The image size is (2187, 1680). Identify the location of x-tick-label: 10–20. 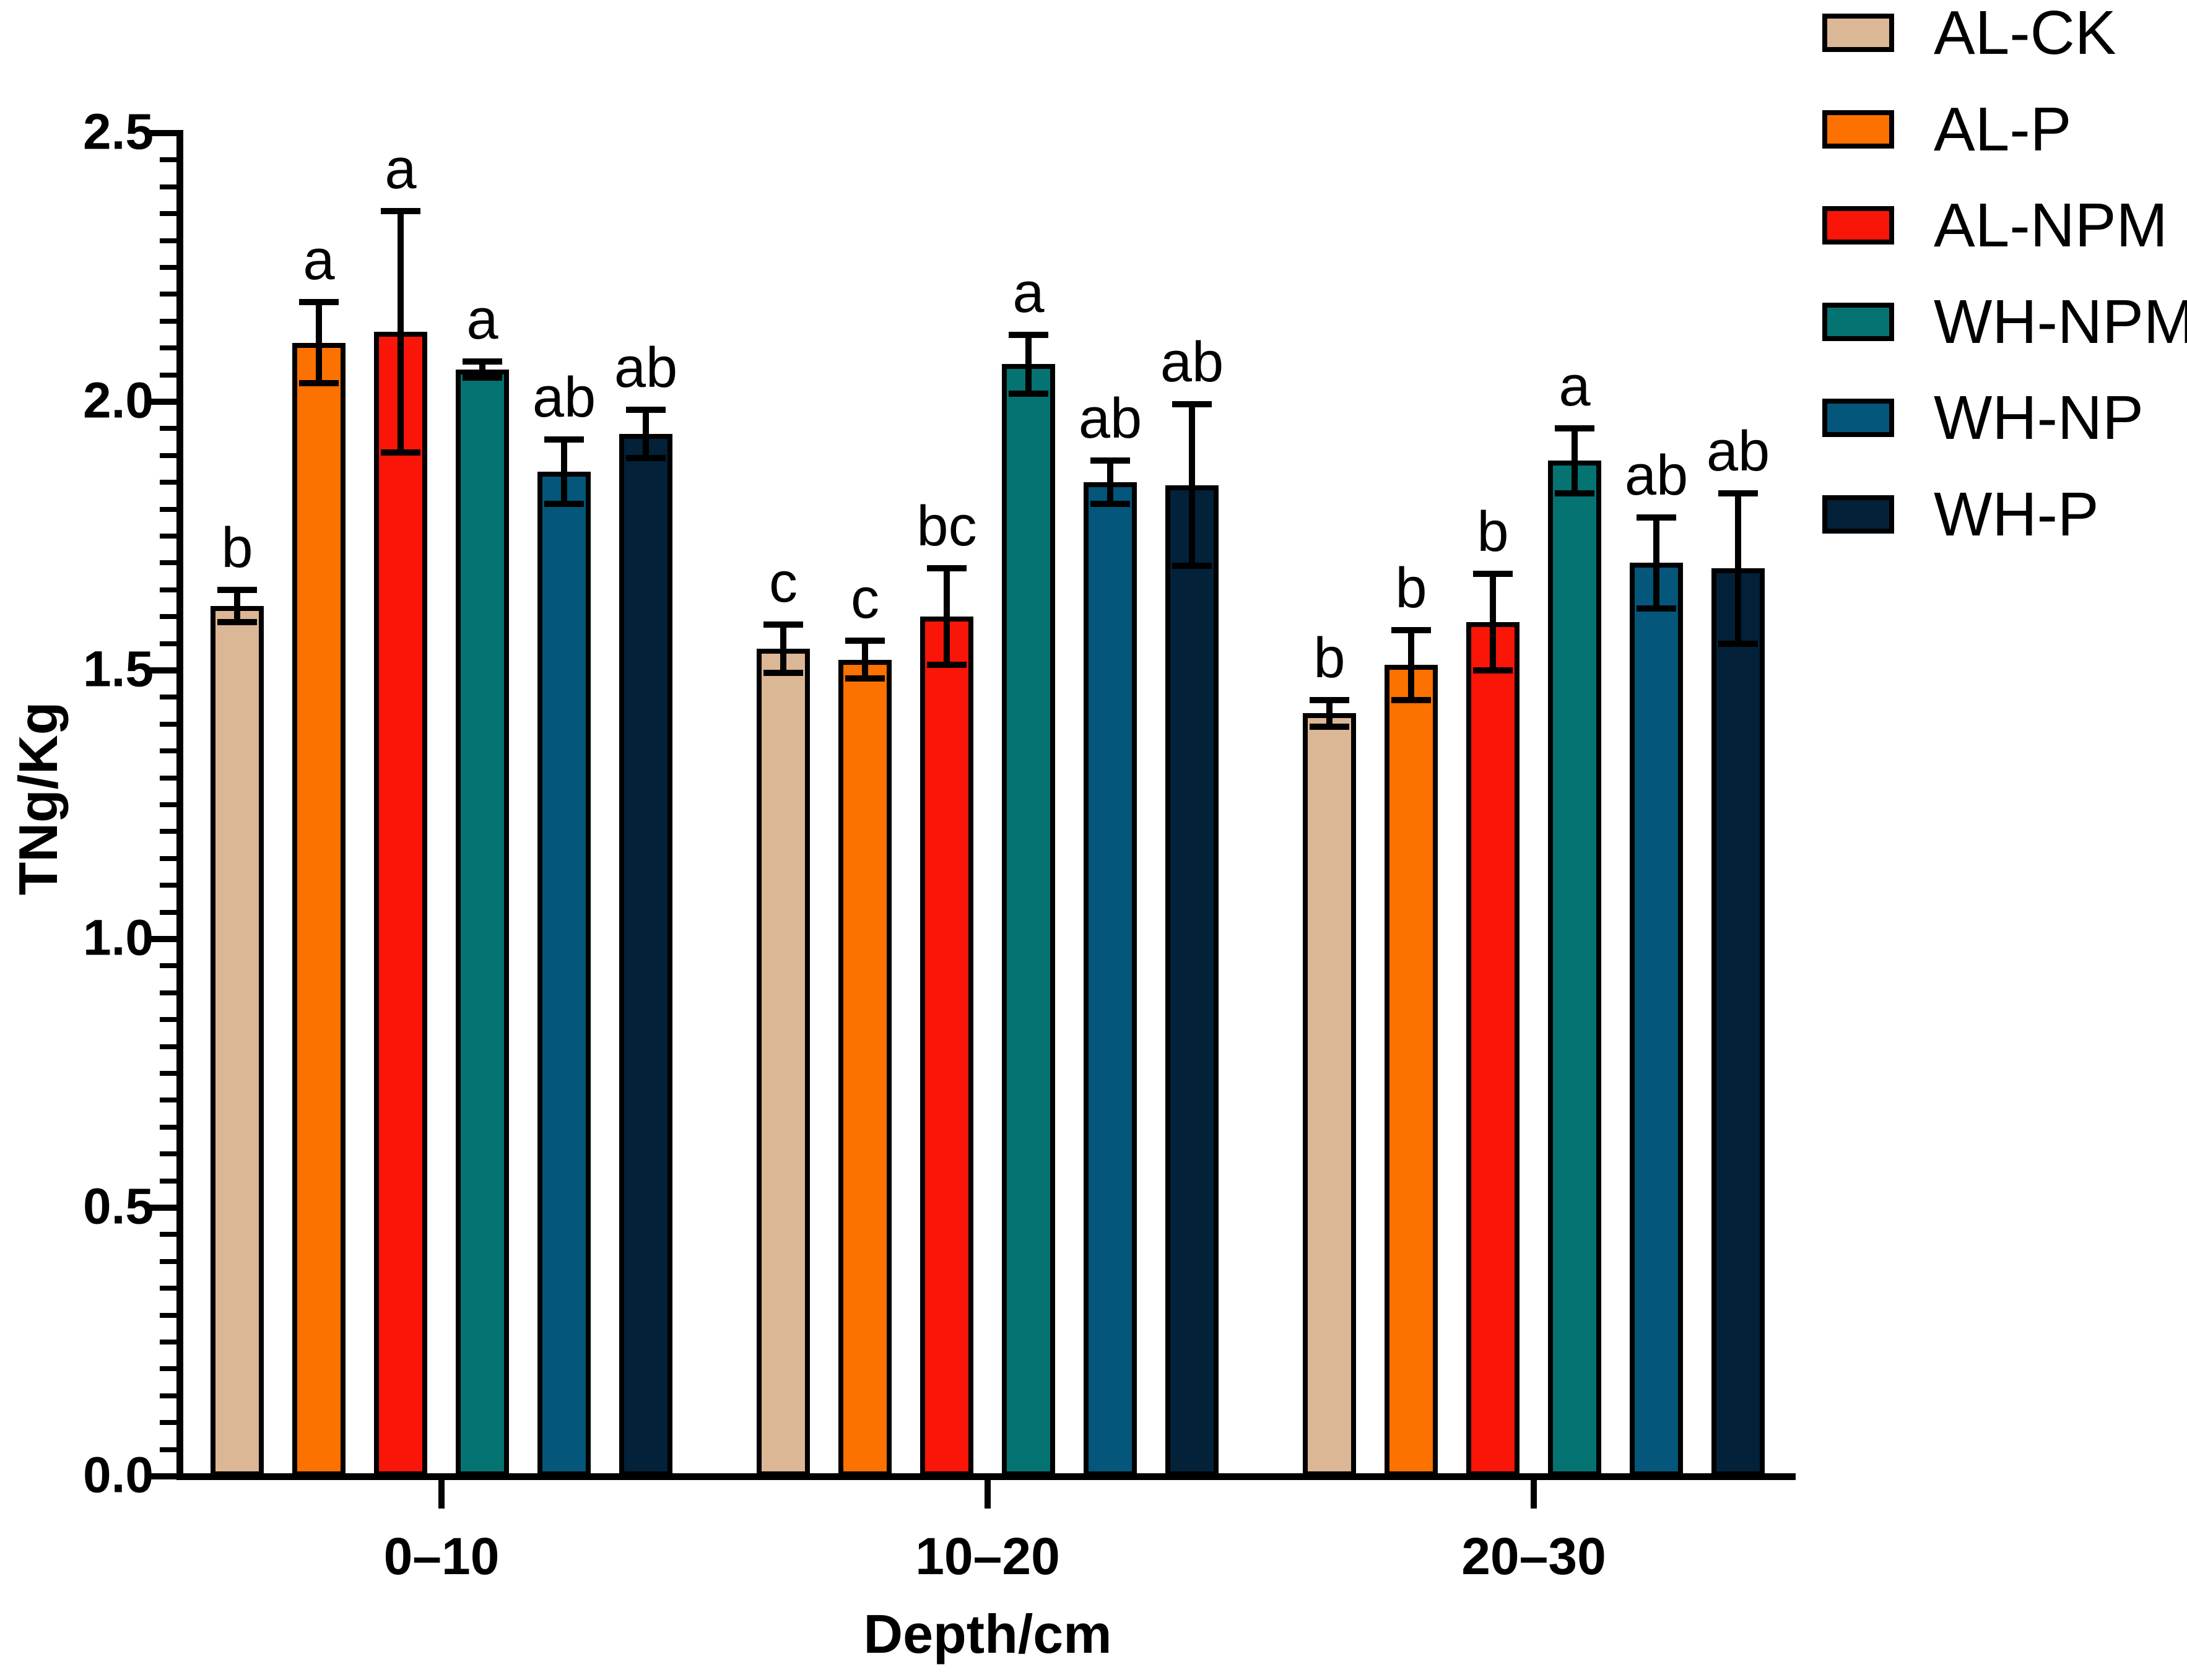
(988, 1556).